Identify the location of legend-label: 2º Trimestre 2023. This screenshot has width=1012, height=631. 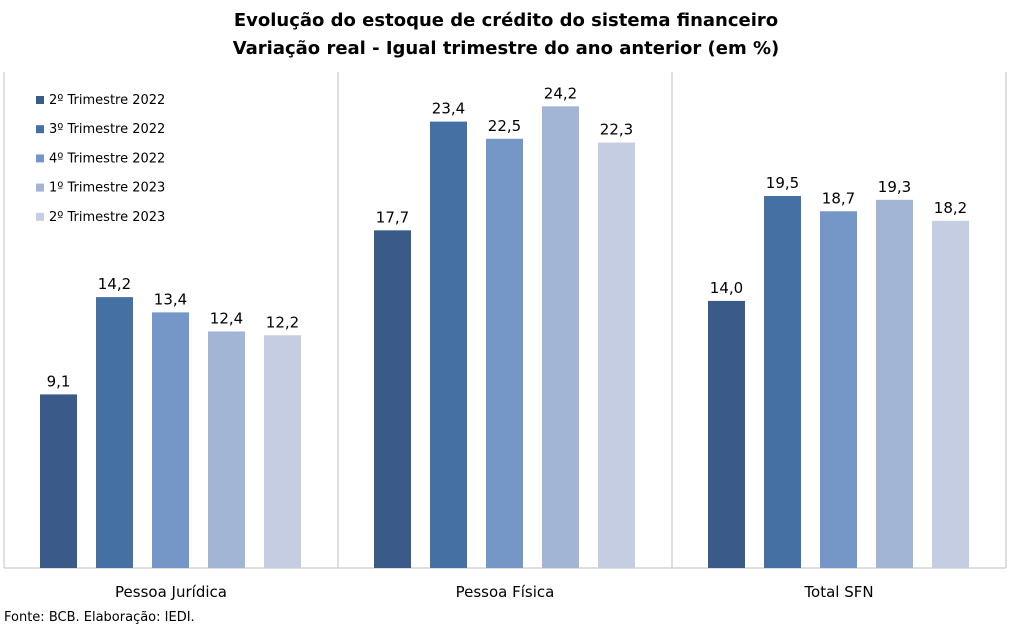
(107, 217).